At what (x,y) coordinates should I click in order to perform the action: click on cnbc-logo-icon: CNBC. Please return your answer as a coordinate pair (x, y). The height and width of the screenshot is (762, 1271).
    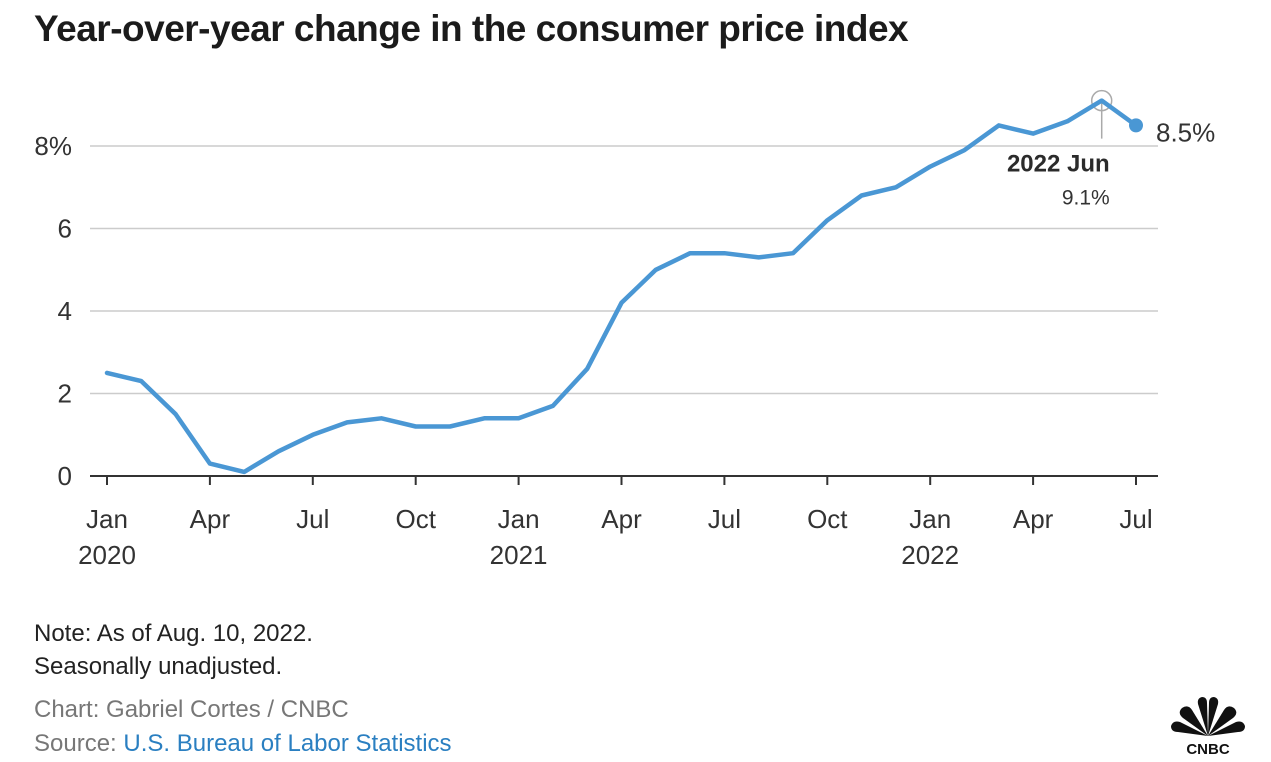
    Looking at the image, I should click on (1208, 726).